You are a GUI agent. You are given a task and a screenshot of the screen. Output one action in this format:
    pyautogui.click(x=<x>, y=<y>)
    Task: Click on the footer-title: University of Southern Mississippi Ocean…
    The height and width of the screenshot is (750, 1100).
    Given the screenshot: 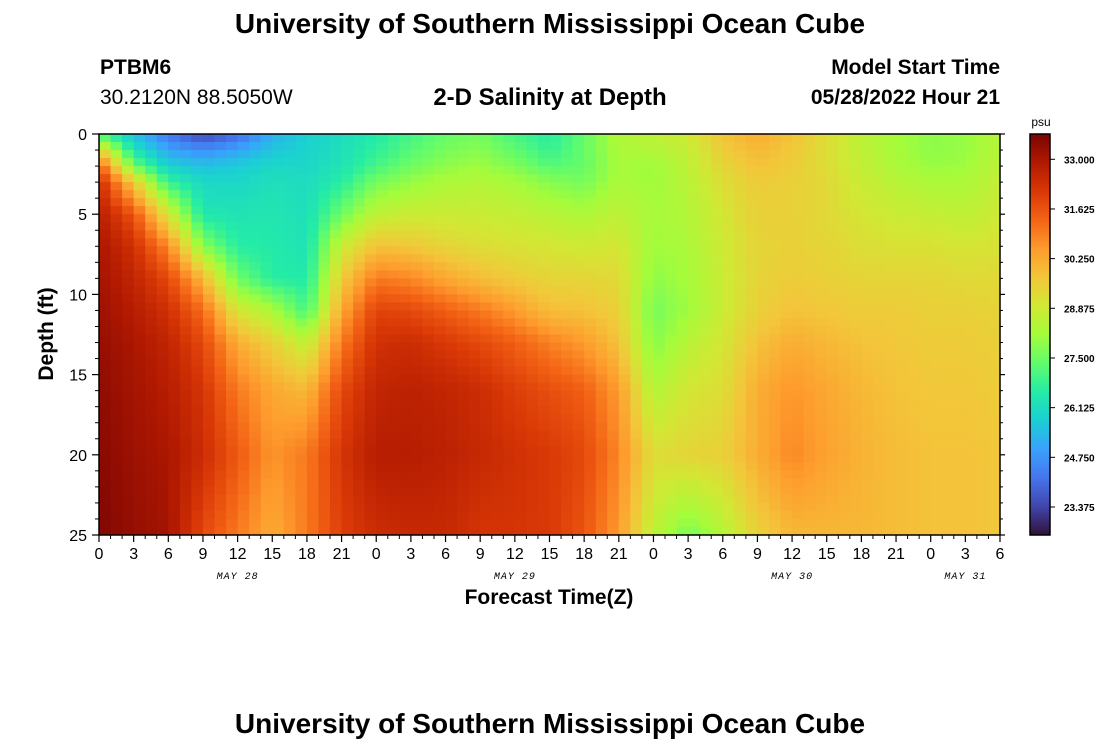 What is the action you would take?
    pyautogui.click(x=550, y=723)
    